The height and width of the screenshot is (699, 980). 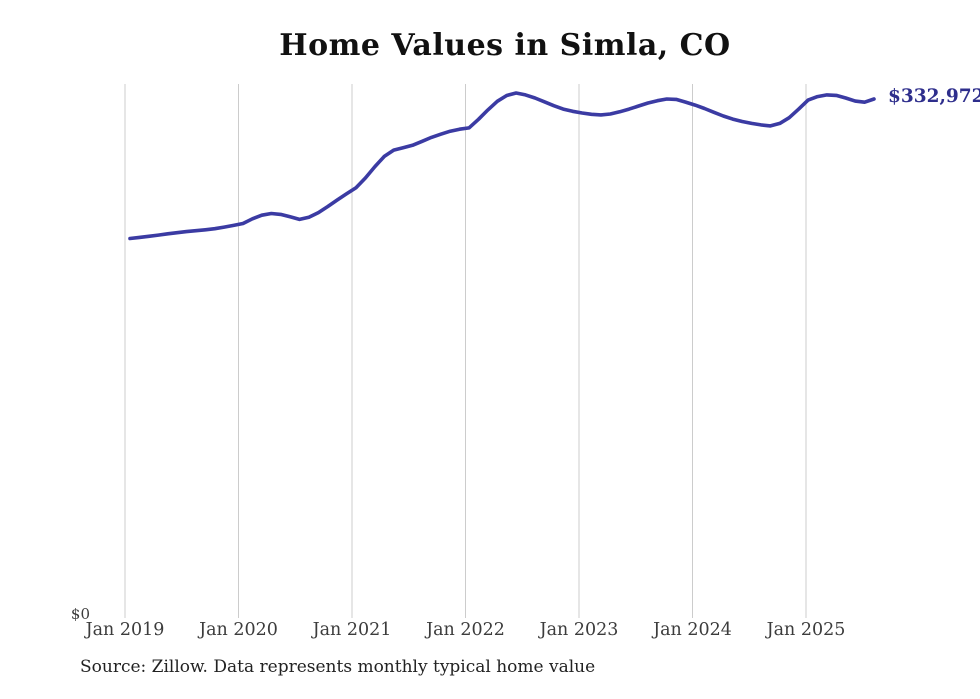 I want to click on x-axis-tick-label: Jan 2024, so click(x=692, y=630).